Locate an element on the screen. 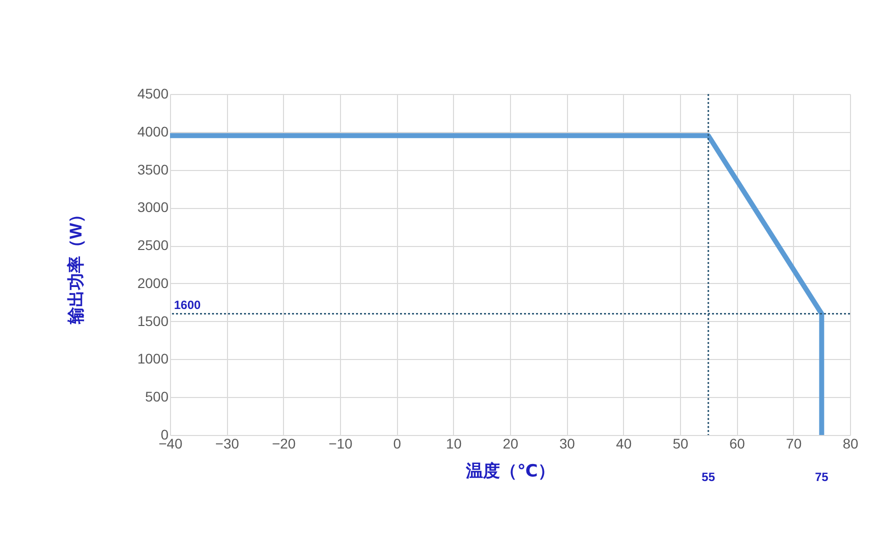 Image resolution: width=894 pixels, height=555 pixels. x-tick-label: −30 is located at coordinates (227, 444).